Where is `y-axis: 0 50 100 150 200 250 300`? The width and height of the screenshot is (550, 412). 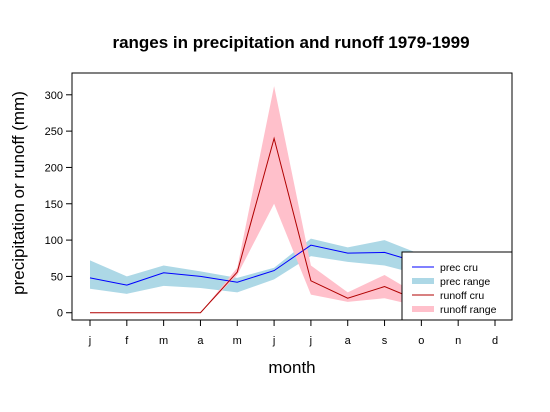 y-axis: 0 50 100 150 200 250 300 is located at coordinates (59, 205).